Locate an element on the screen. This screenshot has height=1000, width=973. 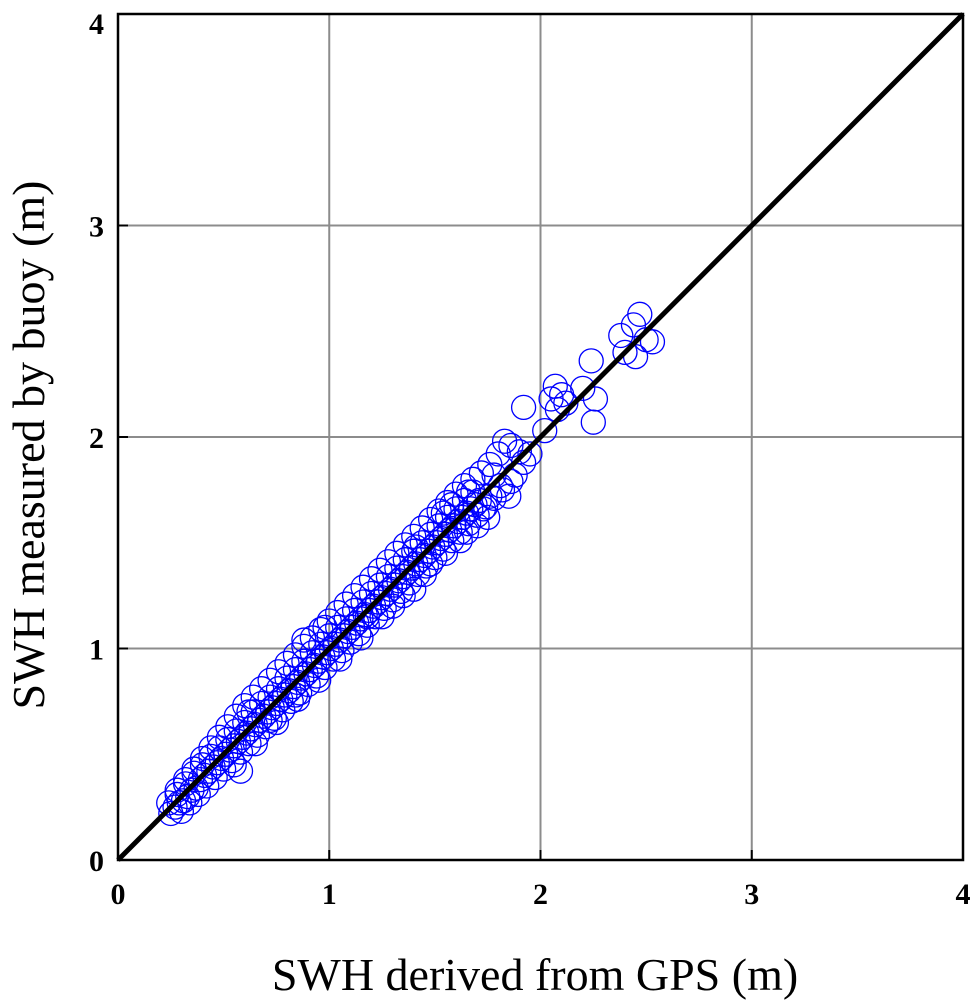
x-tick-label: 3 is located at coordinates (751, 894).